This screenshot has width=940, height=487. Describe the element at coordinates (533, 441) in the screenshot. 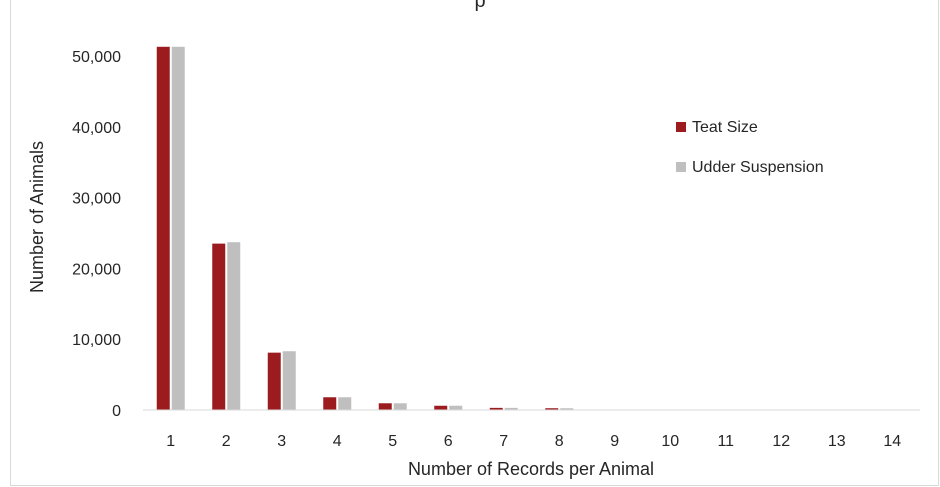

I see `x-axis-ticks: 1 2 3 4 5 6 7 8 9 10 11 12 13 14` at that location.